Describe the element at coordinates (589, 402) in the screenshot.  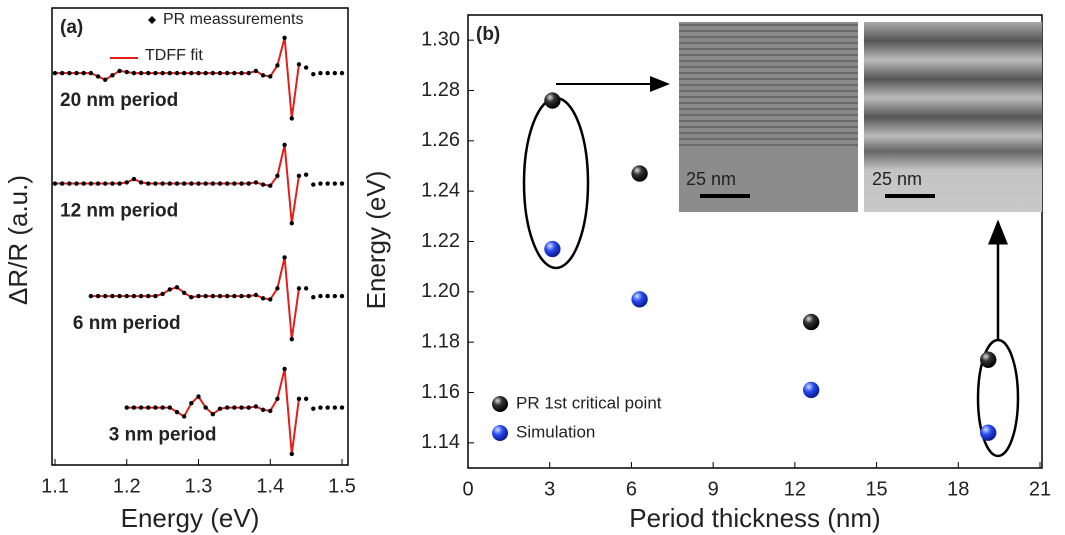
I see `legend-label: PR 1st critical point` at that location.